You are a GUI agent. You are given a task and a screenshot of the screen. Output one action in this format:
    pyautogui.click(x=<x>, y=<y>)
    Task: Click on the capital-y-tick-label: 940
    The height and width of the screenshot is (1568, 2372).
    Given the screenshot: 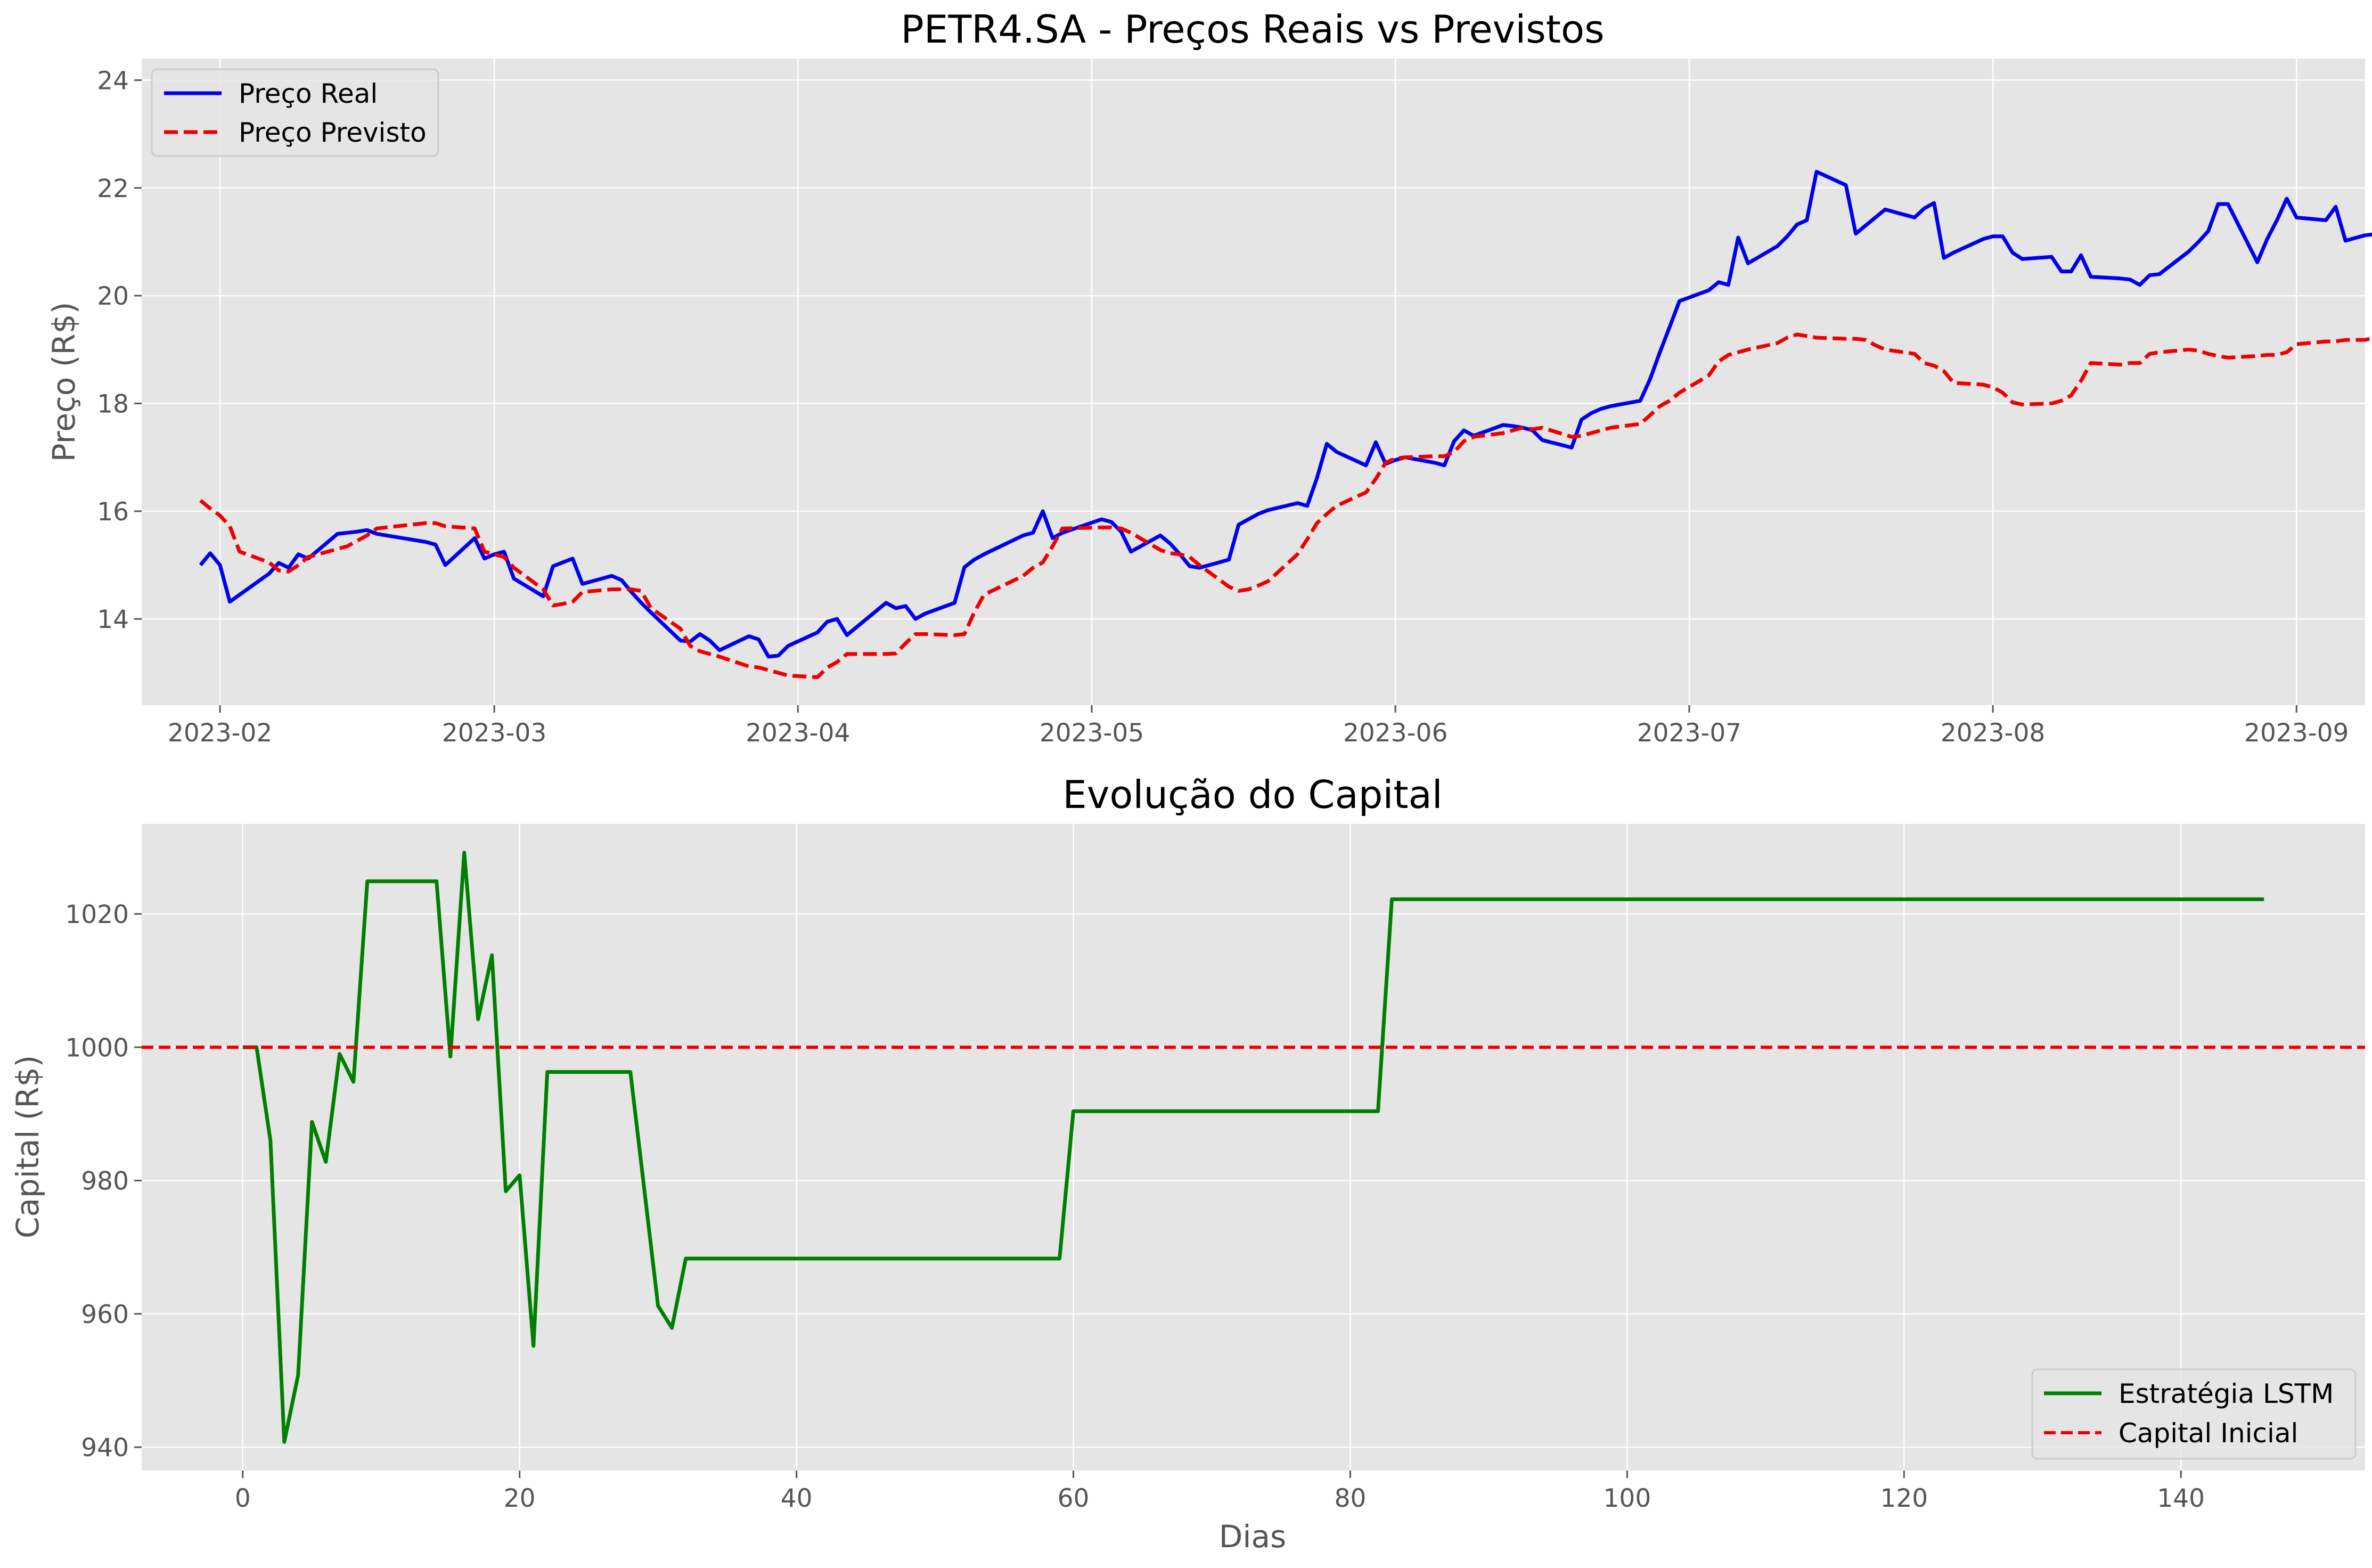 What is the action you would take?
    pyautogui.click(x=105, y=1448)
    